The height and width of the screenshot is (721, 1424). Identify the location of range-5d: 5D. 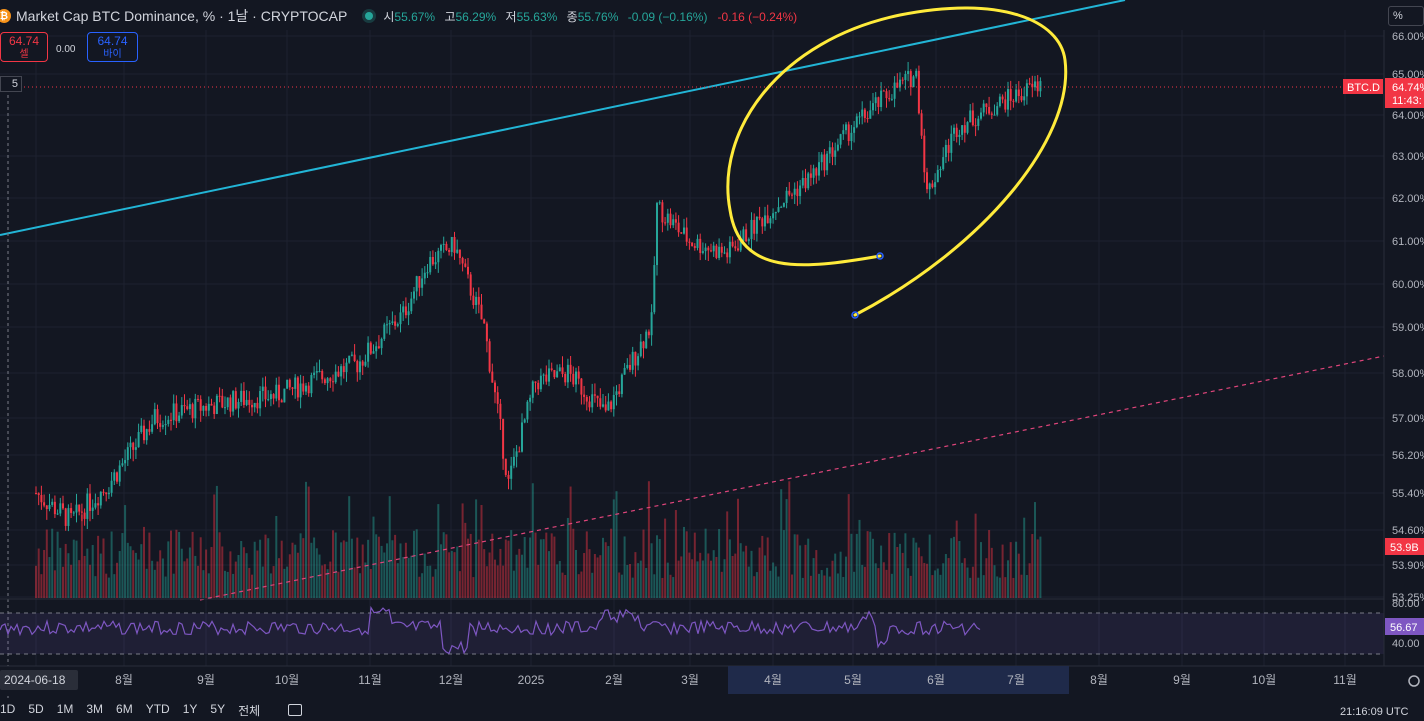
(36, 709).